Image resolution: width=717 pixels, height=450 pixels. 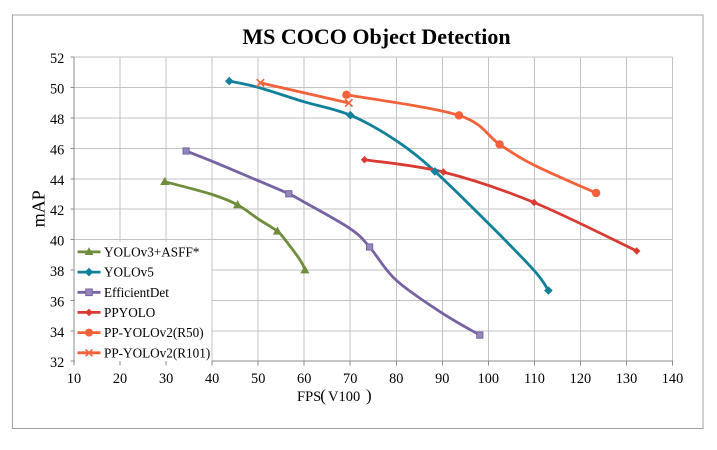 What do you see at coordinates (672, 379) in the screenshot?
I see `svg-text: 140` at bounding box center [672, 379].